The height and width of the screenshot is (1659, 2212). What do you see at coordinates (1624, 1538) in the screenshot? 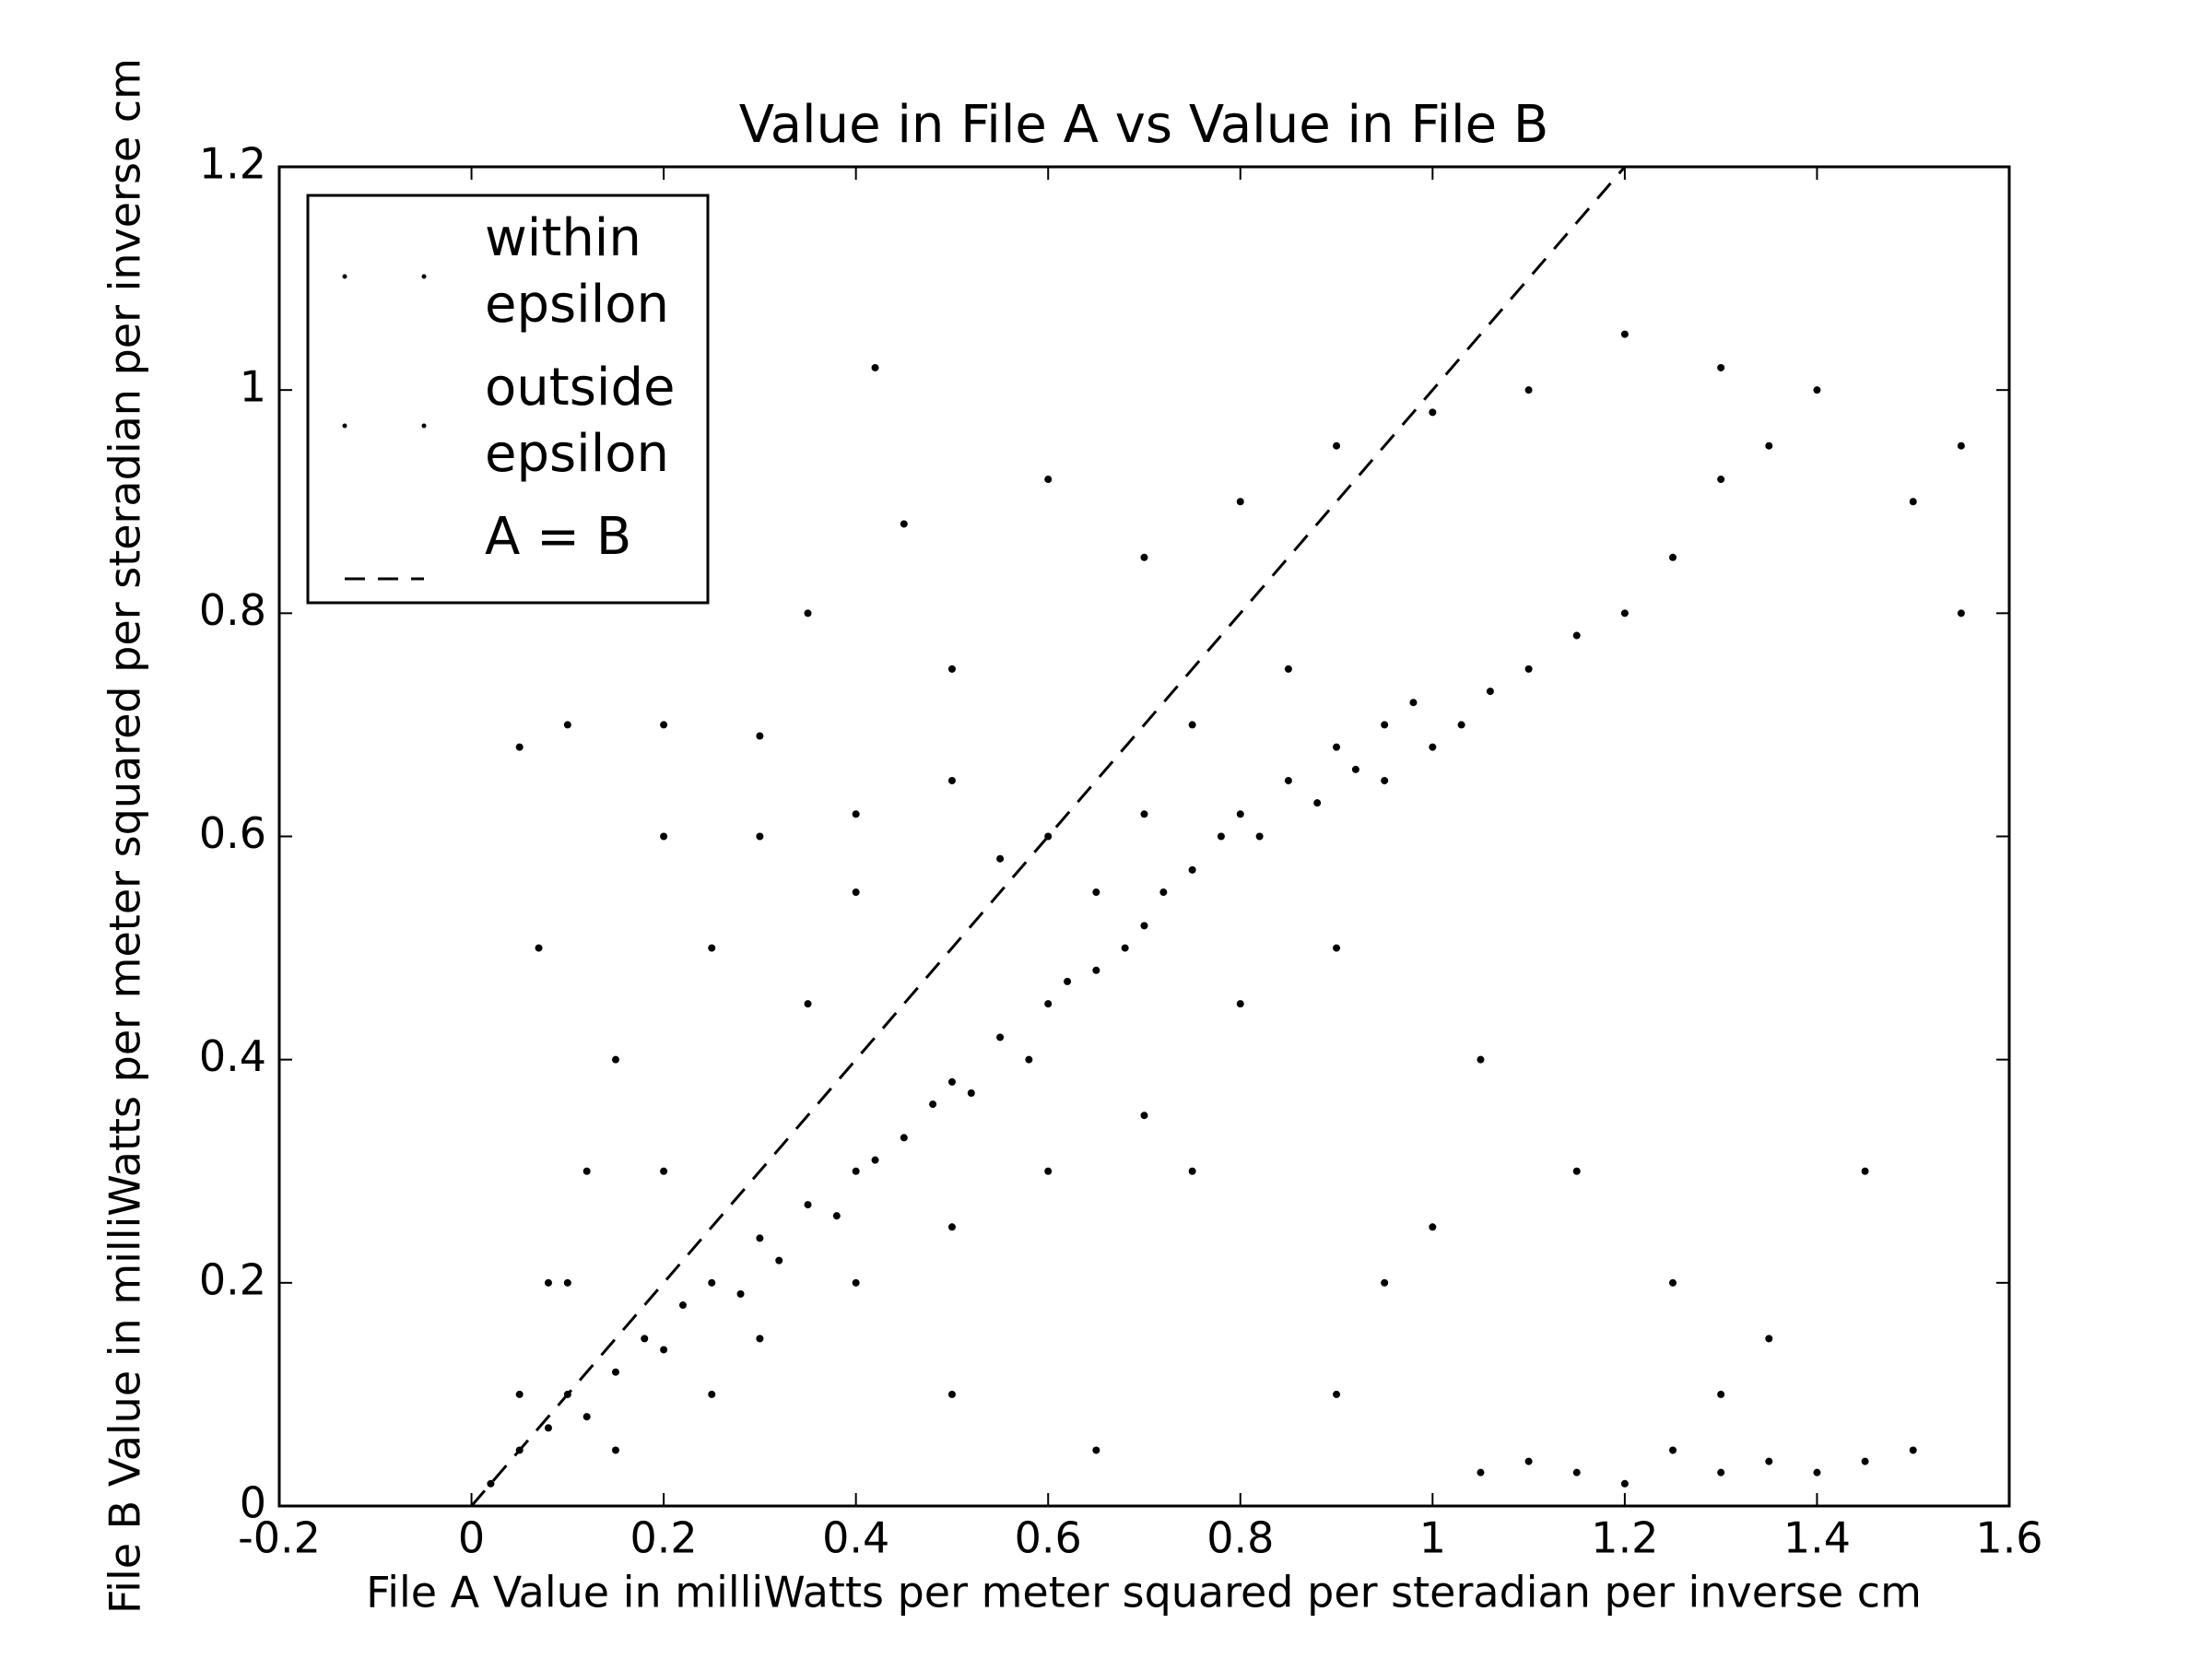
I see `x-tick-label: 1.2` at bounding box center [1624, 1538].